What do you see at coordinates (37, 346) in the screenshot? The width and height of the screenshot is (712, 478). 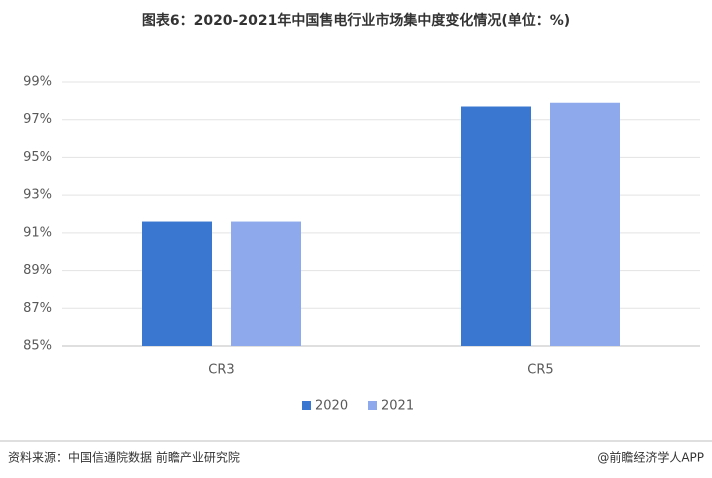 I see `y-tick-label: 85%` at bounding box center [37, 346].